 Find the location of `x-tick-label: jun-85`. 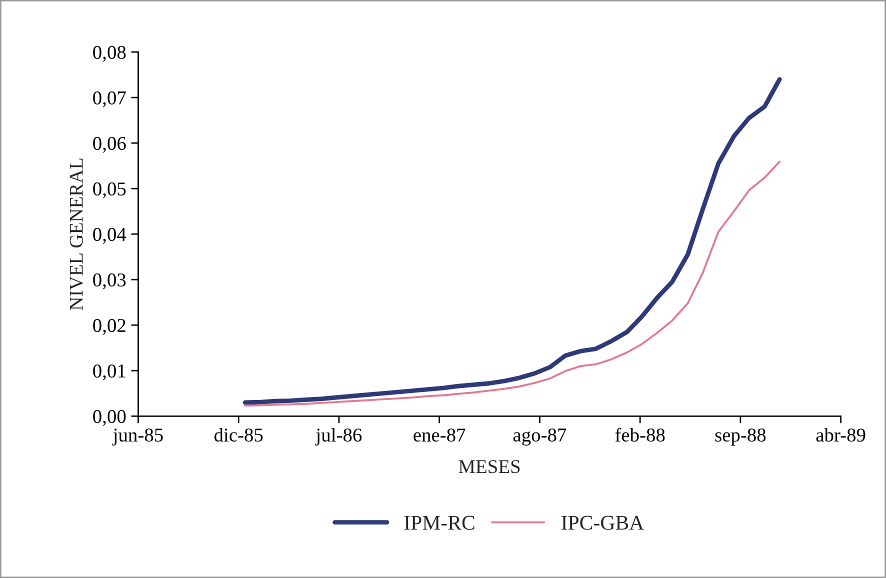

x-tick-label: jun-85 is located at coordinates (137, 437).